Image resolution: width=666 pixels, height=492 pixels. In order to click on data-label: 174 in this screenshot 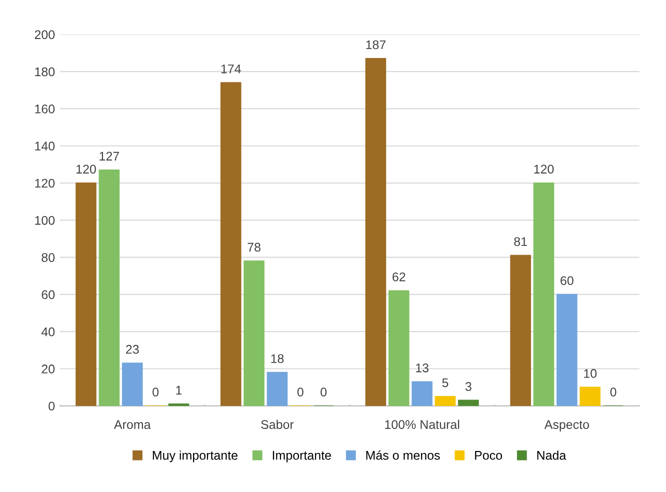, I will do `click(231, 69)`.